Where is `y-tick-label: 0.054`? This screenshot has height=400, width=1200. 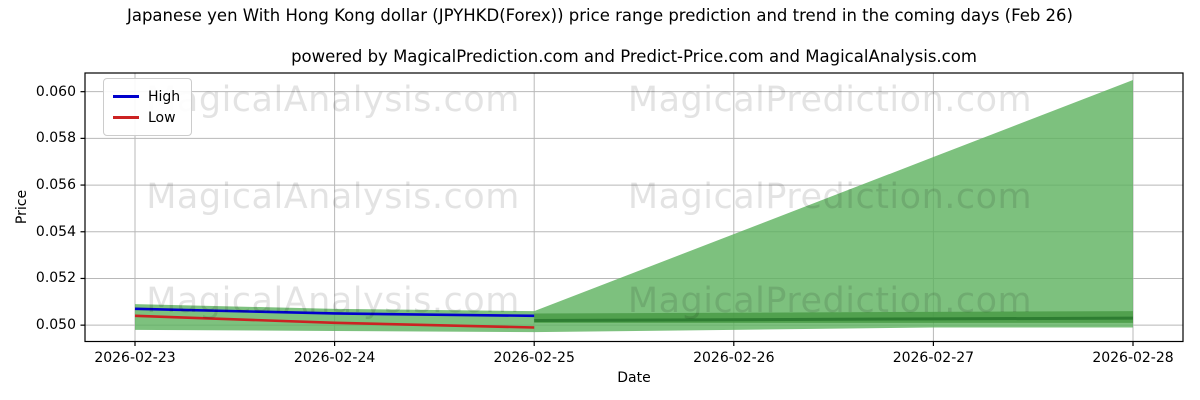 y-tick-label: 0.054 is located at coordinates (55, 231).